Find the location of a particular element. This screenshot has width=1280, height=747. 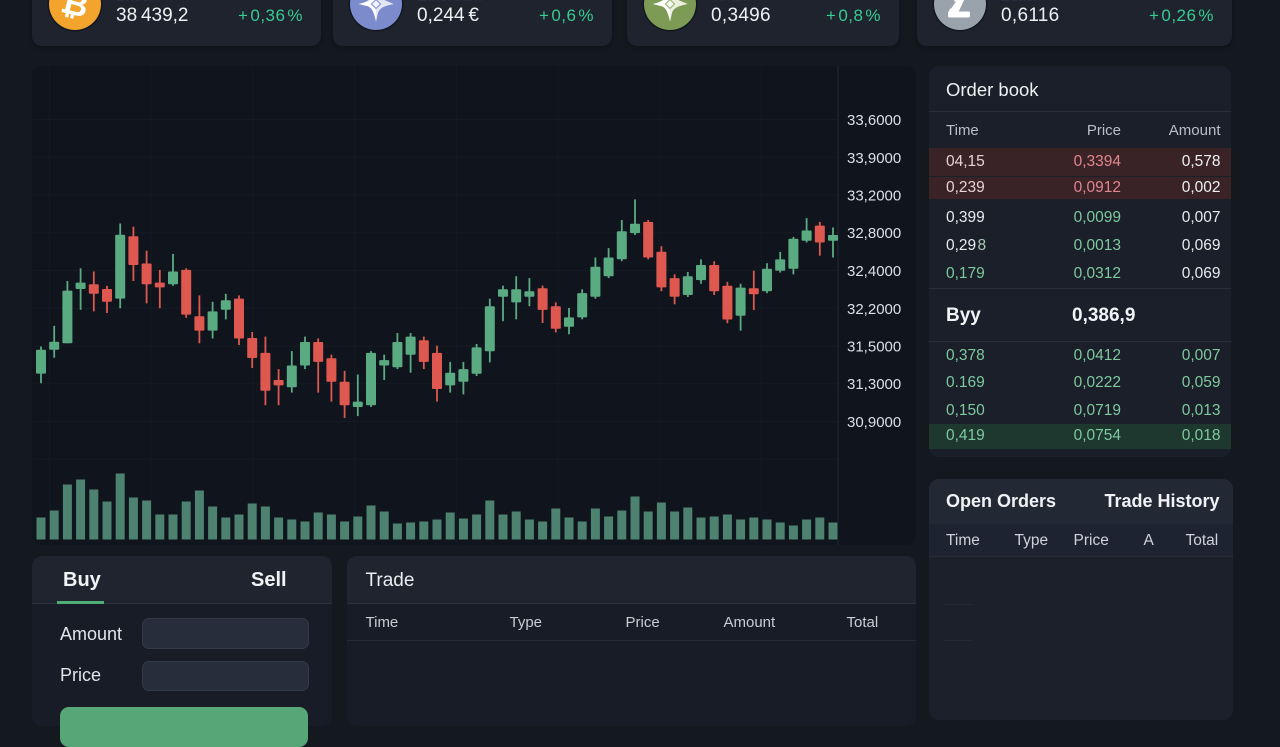

svg-text: 33,9000 is located at coordinates (874, 158).